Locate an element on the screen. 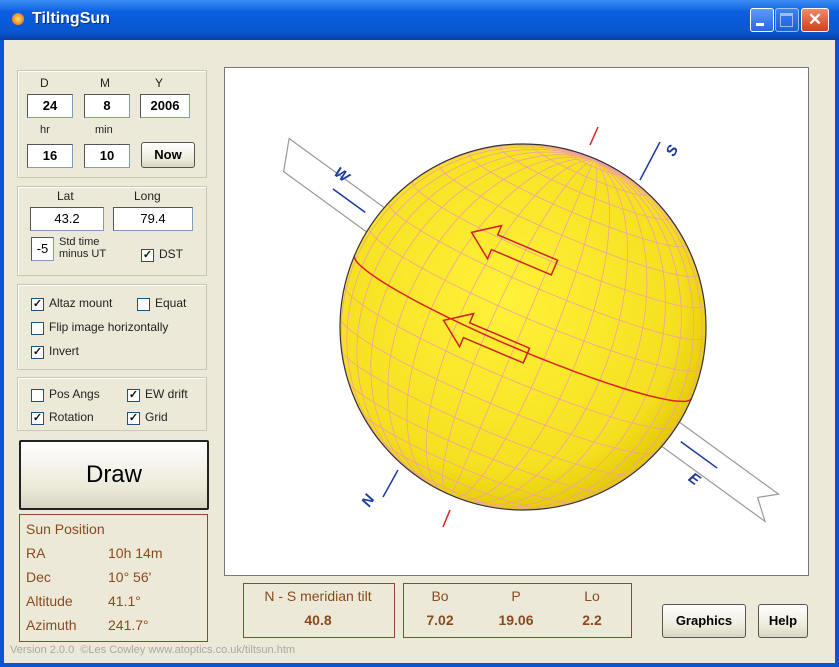 This screenshot has height=667, width=839. label: D is located at coordinates (44, 83).